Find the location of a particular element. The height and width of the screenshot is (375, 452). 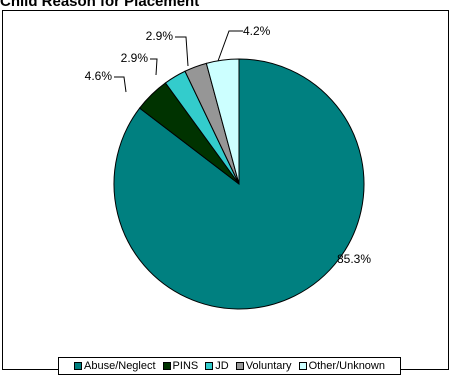

page-title: Child Reason for Placement is located at coordinates (100, 5).